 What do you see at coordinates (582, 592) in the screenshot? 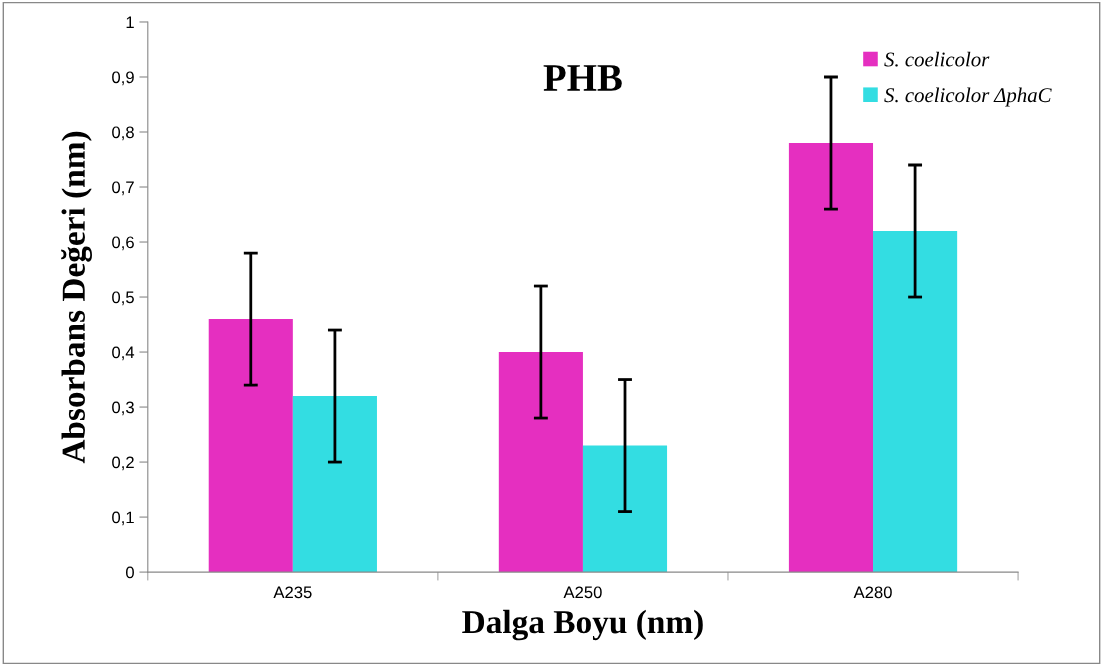
I see `x-tick-label: A250` at bounding box center [582, 592].